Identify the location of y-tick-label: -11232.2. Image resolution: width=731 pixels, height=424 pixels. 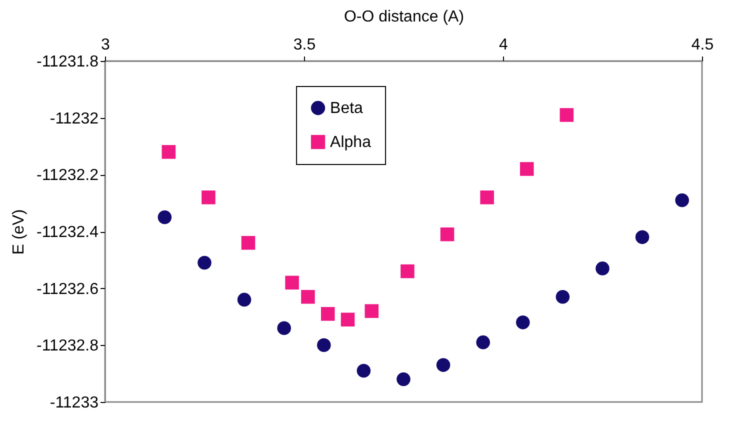
(67, 175).